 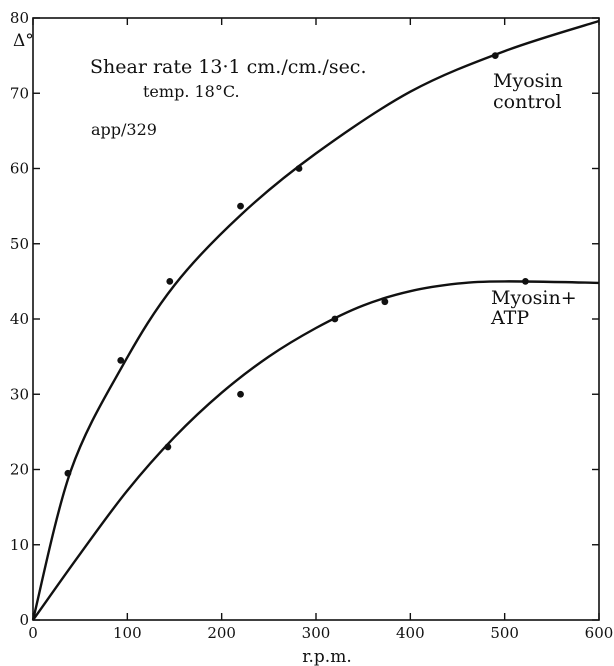 What do you see at coordinates (599, 633) in the screenshot?
I see `x-tick-label: 600` at bounding box center [599, 633].